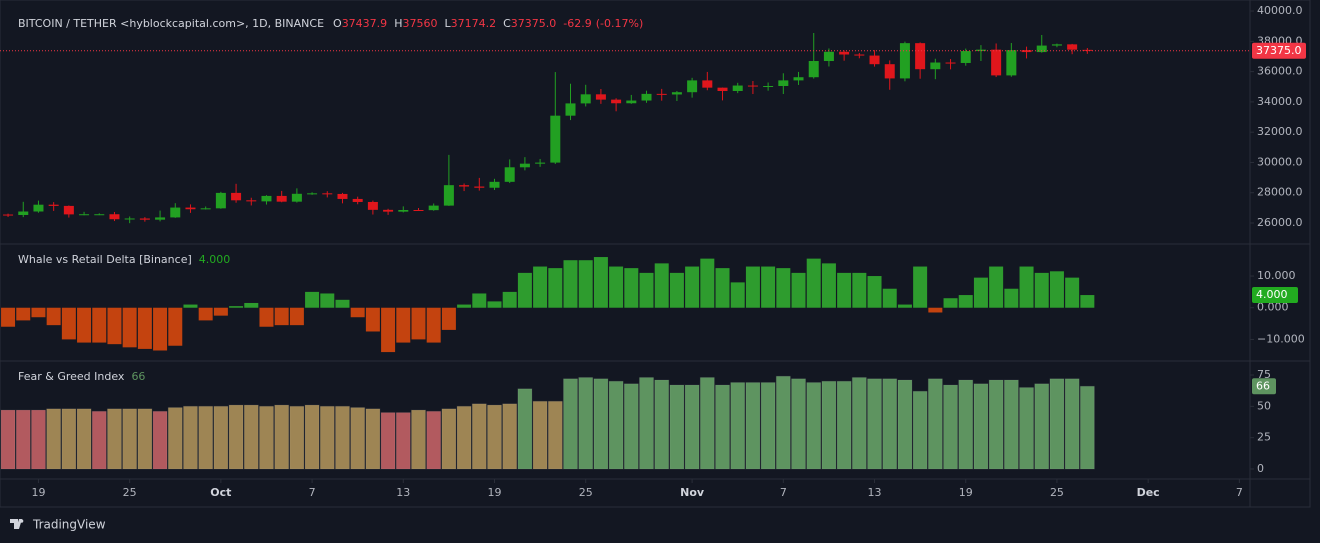  I want to click on tradingview-logo: TradingView, so click(58, 525).